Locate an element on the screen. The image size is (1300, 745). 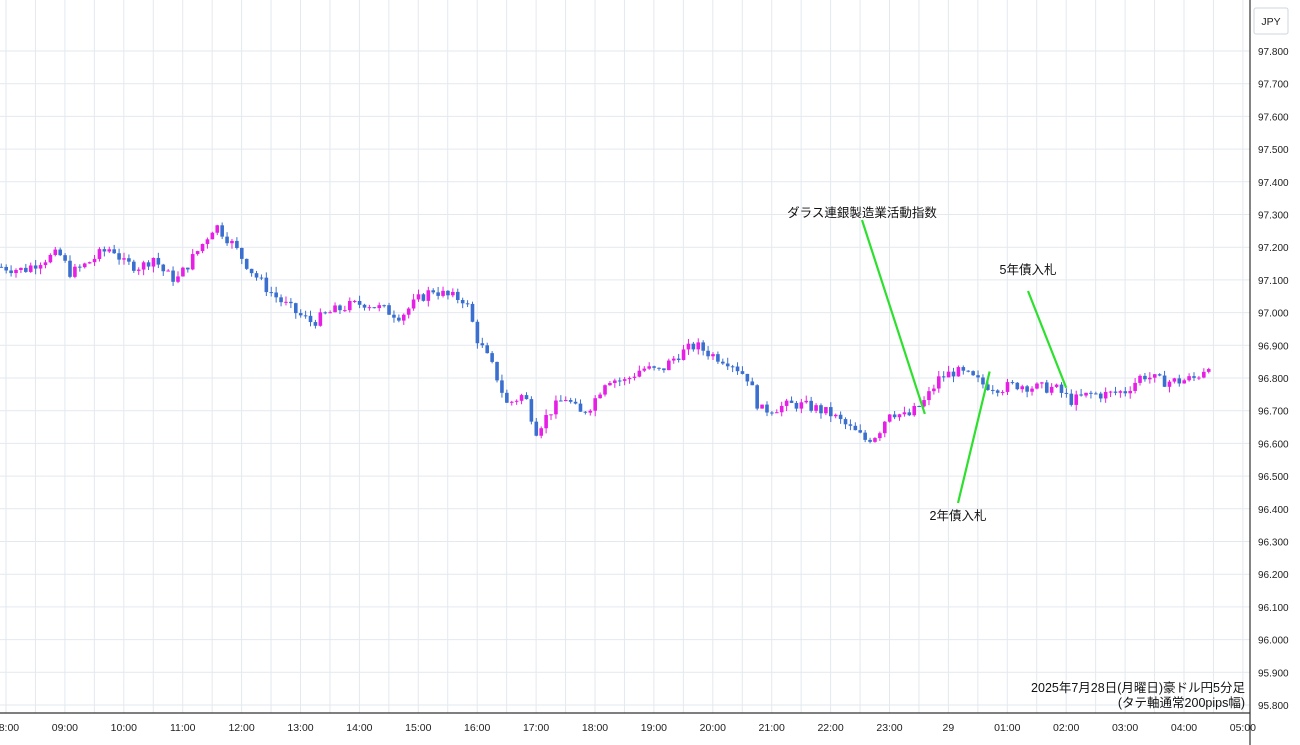
price-tick-label: 97.800 is located at coordinates (1273, 52).